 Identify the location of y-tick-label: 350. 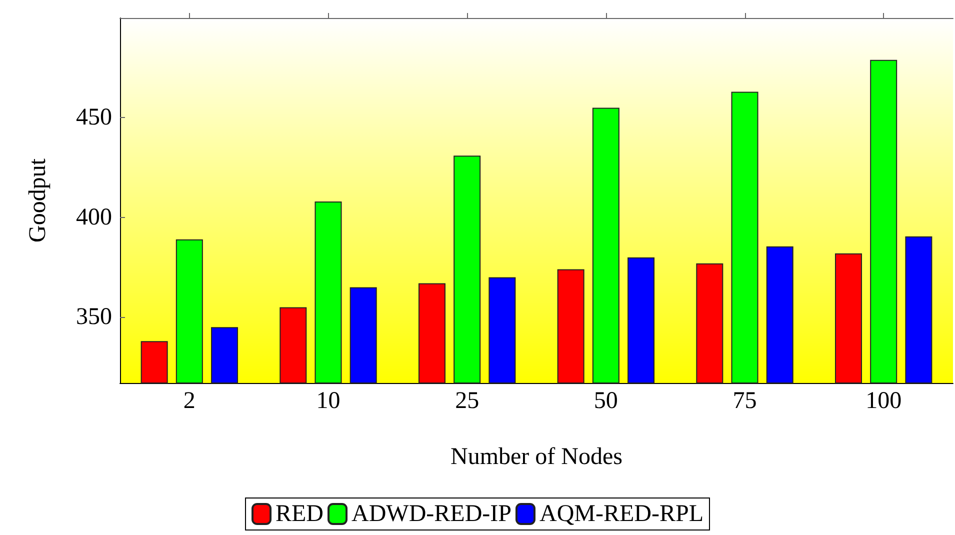
(94, 317).